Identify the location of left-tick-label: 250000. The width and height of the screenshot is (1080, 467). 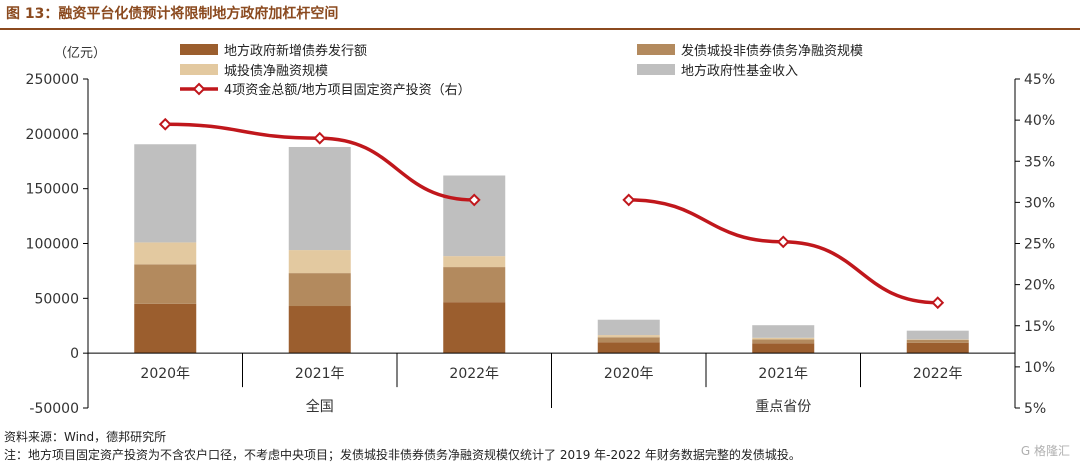
(52, 80).